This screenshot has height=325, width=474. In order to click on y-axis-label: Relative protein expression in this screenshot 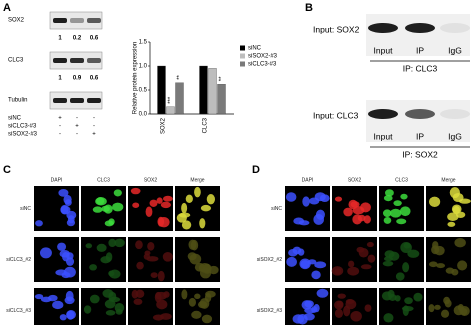, I will do `click(136, 78)`.